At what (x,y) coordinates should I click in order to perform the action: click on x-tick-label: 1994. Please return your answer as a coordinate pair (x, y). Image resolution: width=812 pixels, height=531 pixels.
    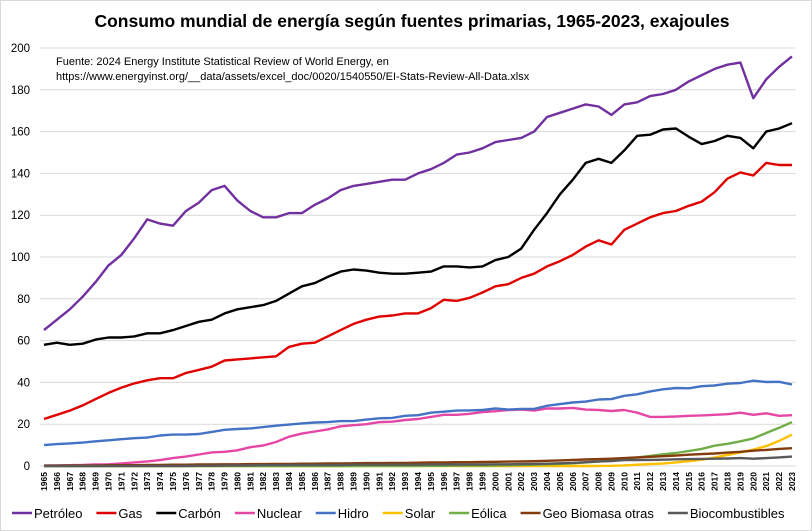
    Looking at the image, I should click on (418, 481).